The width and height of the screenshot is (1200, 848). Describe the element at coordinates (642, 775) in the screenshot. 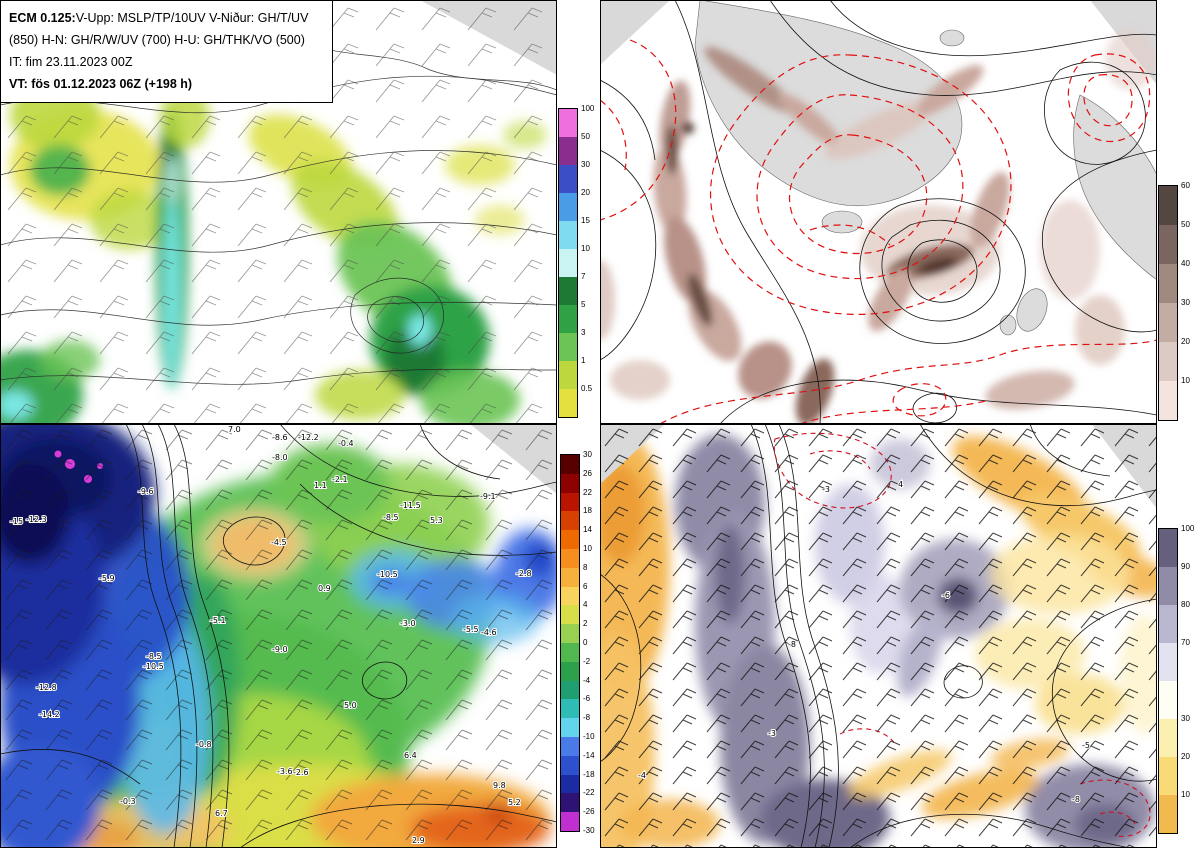

I see `contour-label: -4` at that location.